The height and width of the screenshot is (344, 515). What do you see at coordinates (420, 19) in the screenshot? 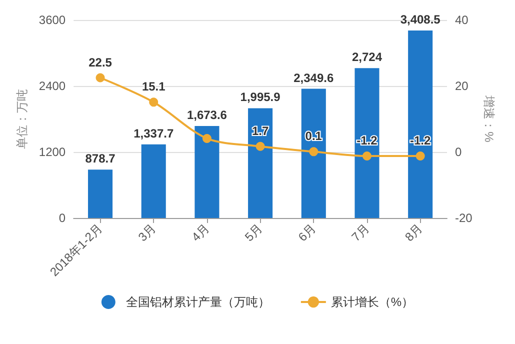
I see `data-label: 3,408.5` at bounding box center [420, 19].